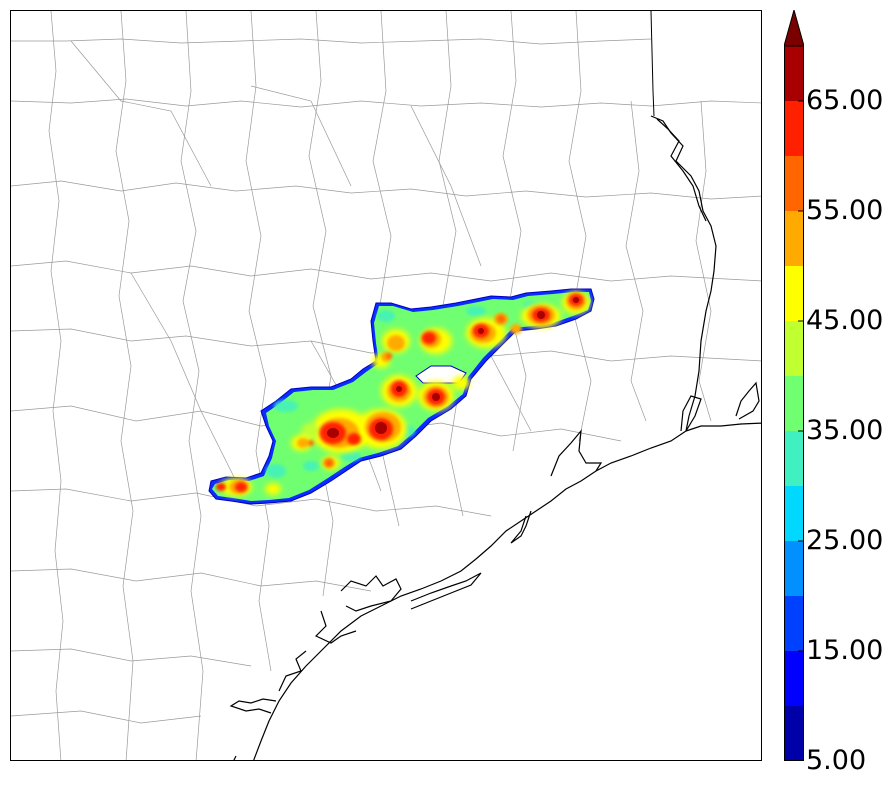 The width and height of the screenshot is (894, 785). I want to click on colorbar-outline, so click(794, 403).